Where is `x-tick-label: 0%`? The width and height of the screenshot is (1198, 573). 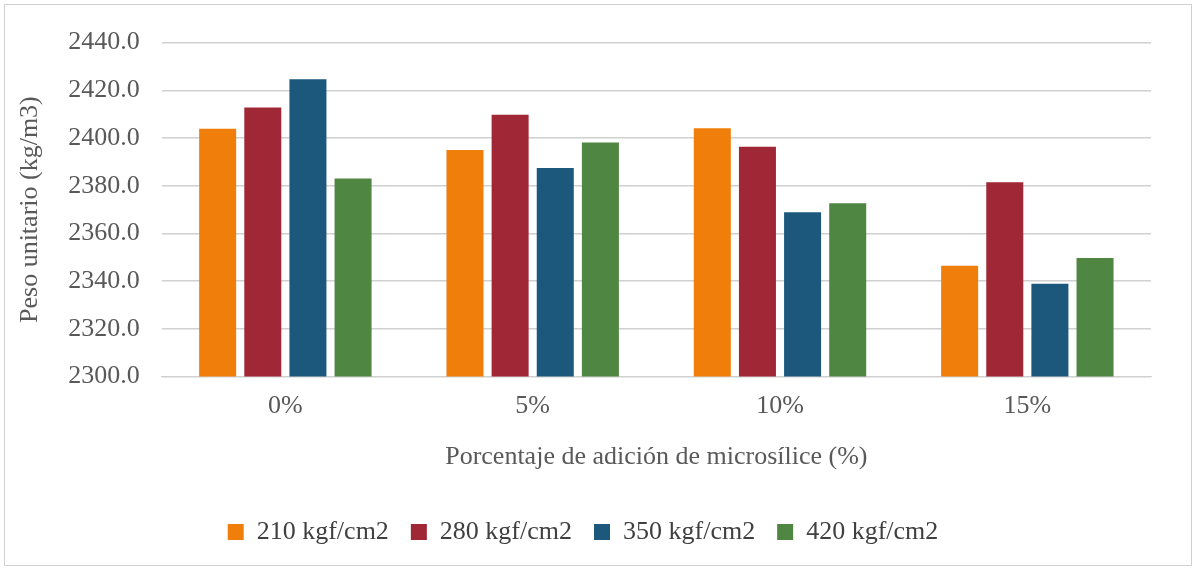
x-tick-label: 0% is located at coordinates (285, 405).